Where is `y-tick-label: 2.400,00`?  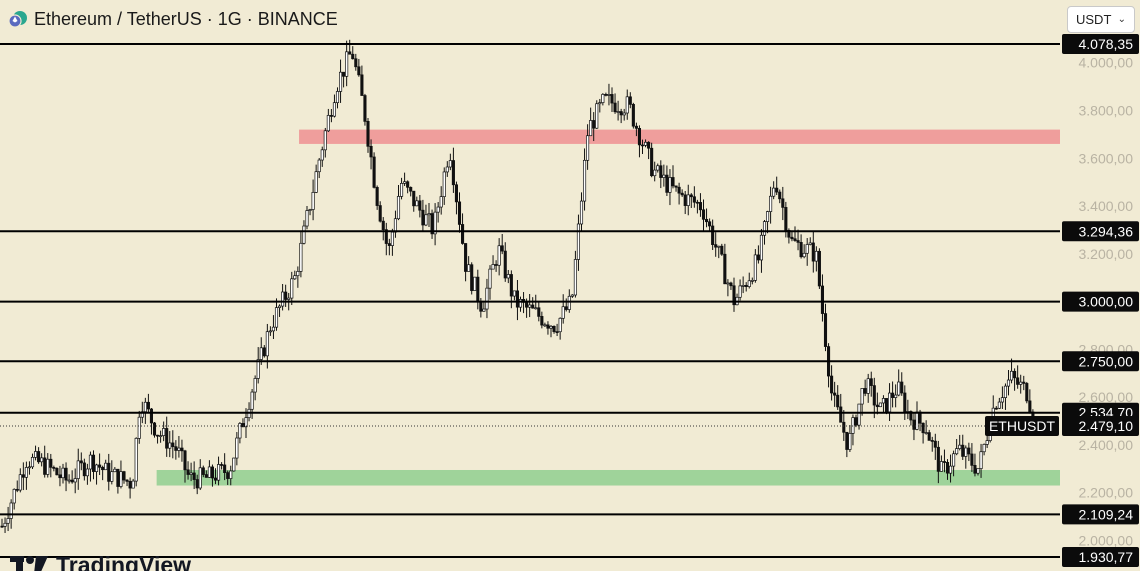
y-tick-label: 2.400,00 is located at coordinates (1106, 445).